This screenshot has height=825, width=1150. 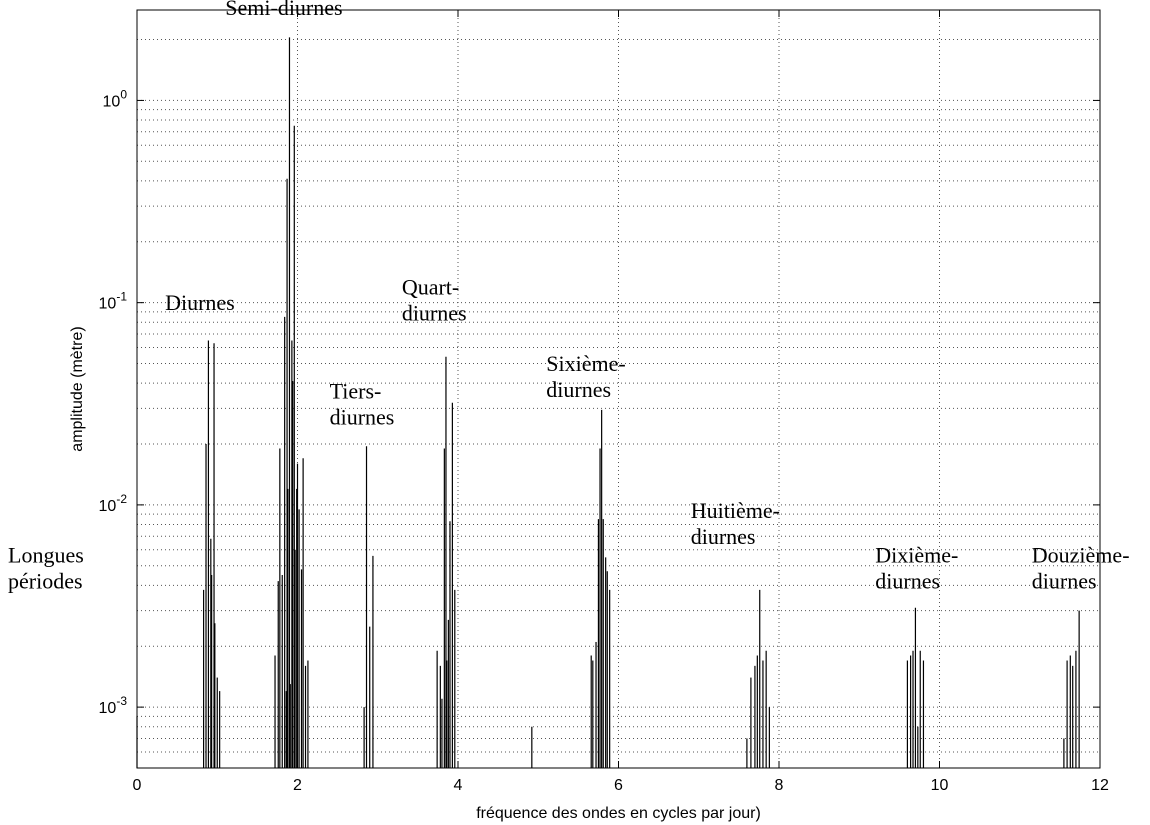 What do you see at coordinates (113, 503) in the screenshot?
I see `y-tick-label: 10⁻²` at bounding box center [113, 503].